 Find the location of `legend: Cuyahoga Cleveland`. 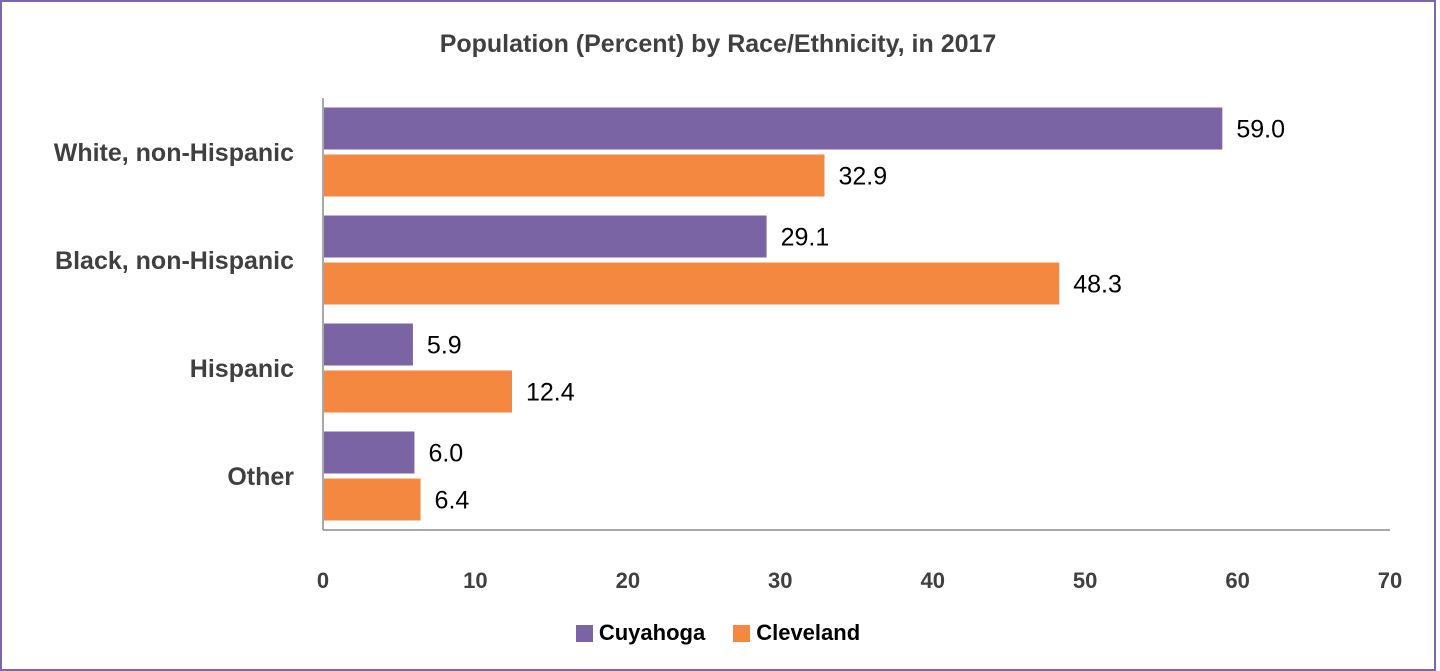

legend: Cuyahoga Cleveland is located at coordinates (718, 633).